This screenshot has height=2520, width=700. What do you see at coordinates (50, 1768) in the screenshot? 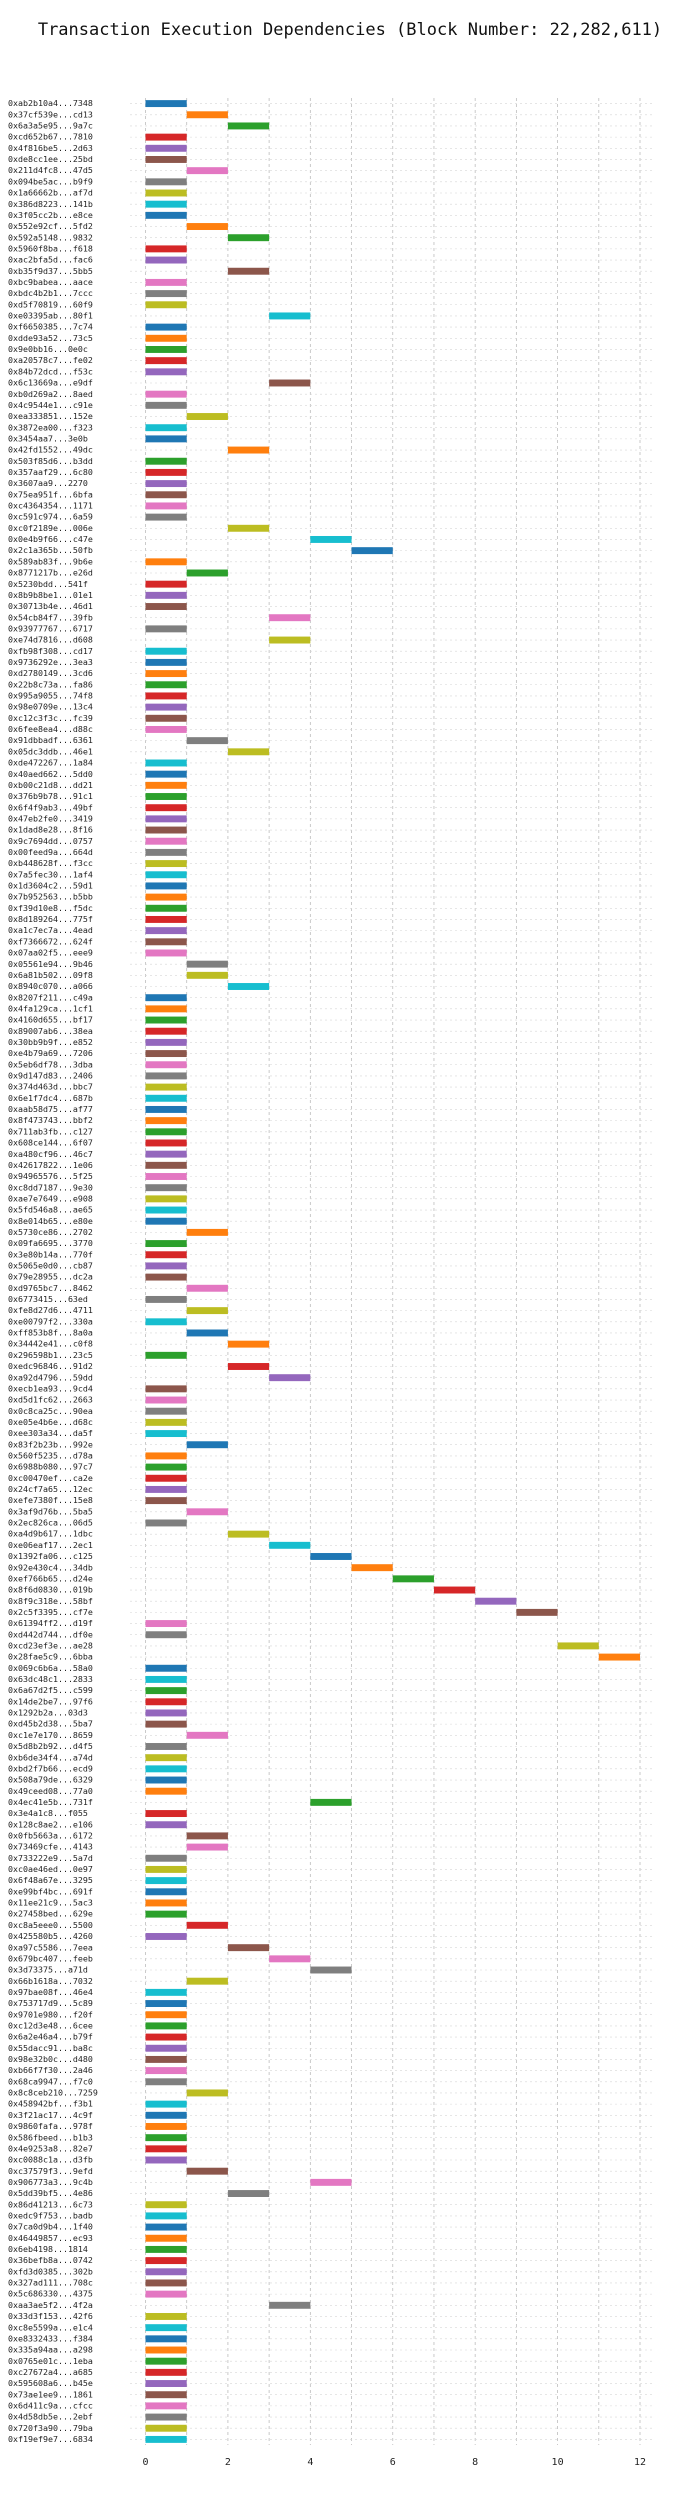
I see `y-tick-label: 0xbd2f7b66...ecd9` at bounding box center [50, 1768].